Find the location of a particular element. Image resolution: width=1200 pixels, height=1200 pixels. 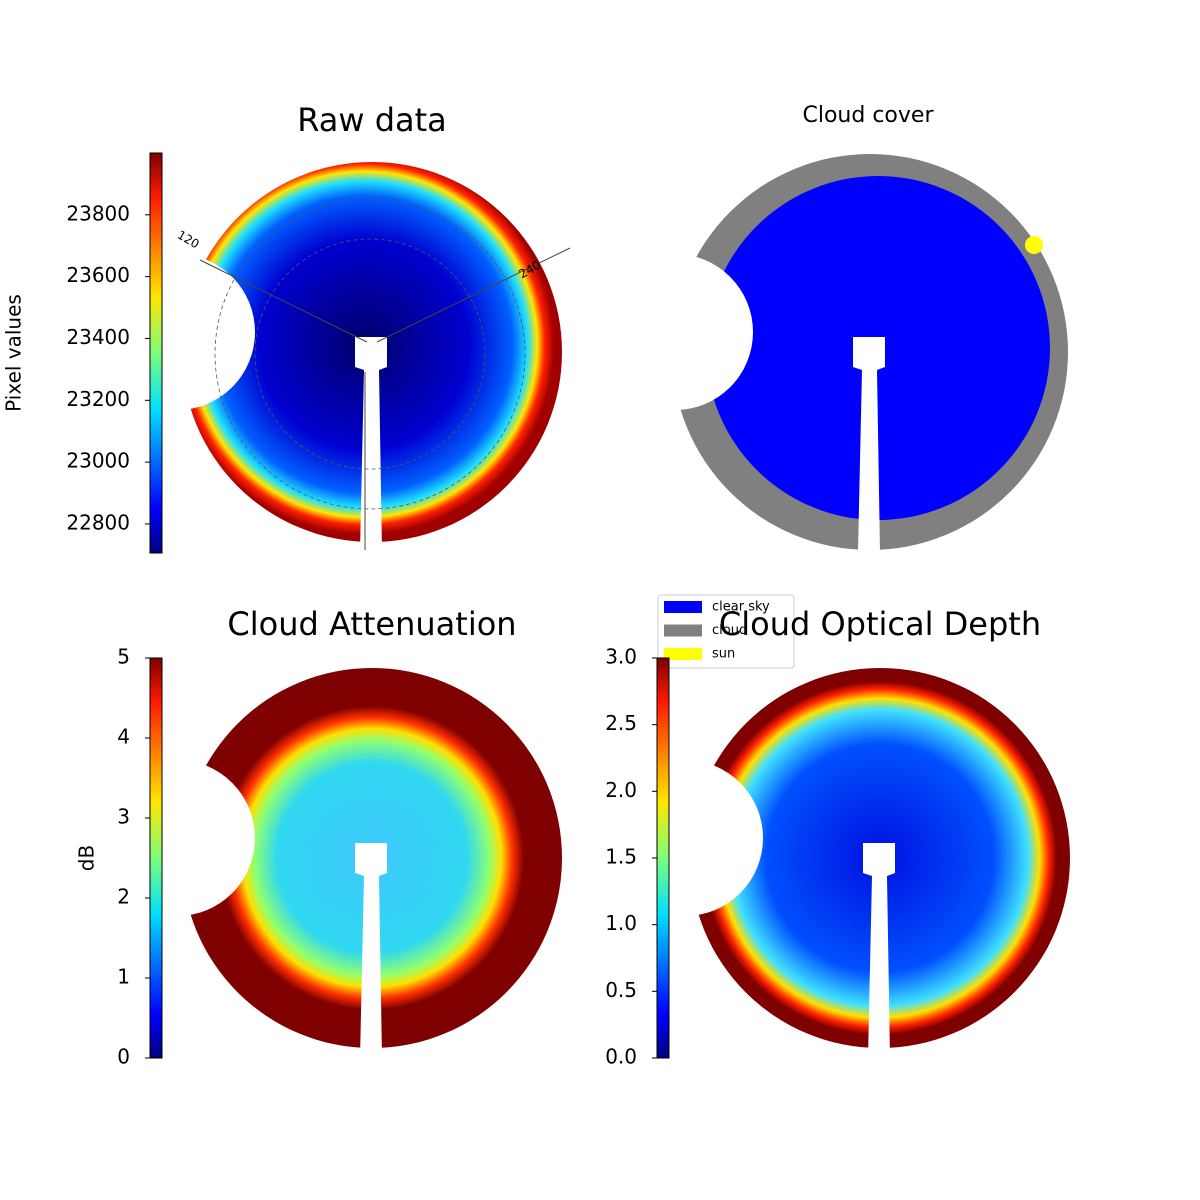

legend-label: cloud is located at coordinates (729, 630).